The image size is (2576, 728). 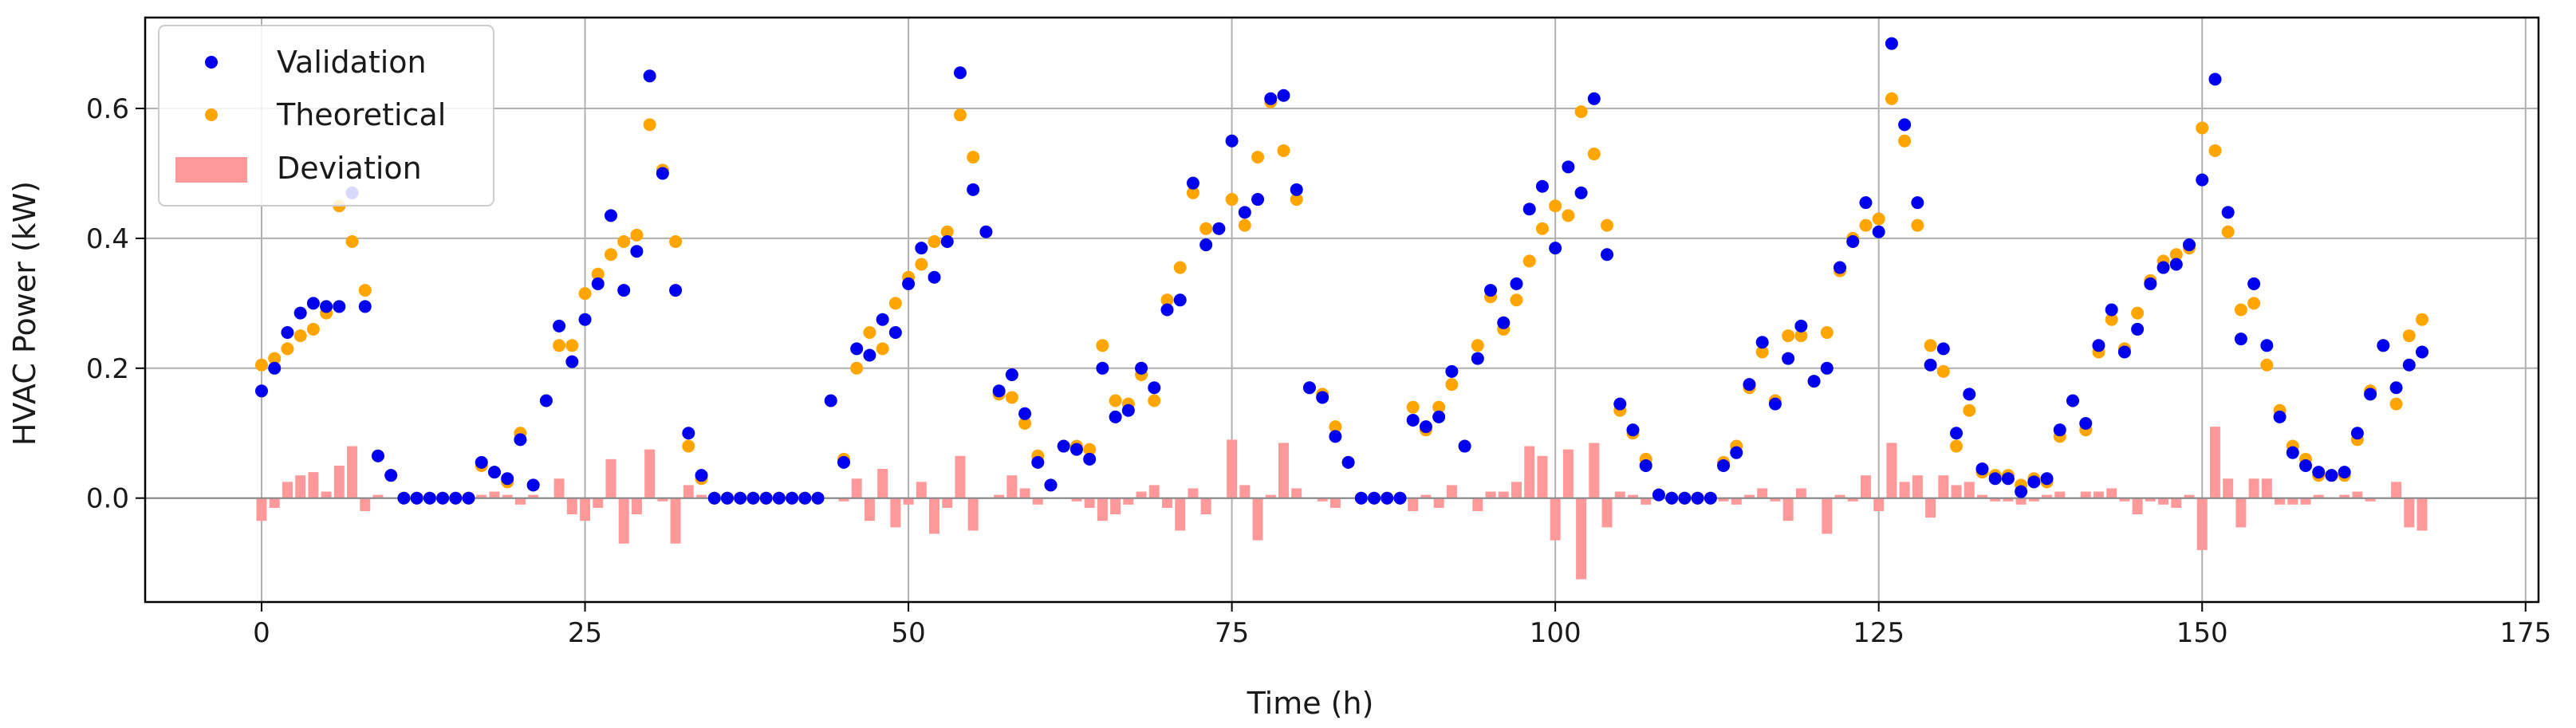 I want to click on legend-validation-label: Validation, so click(x=352, y=62).